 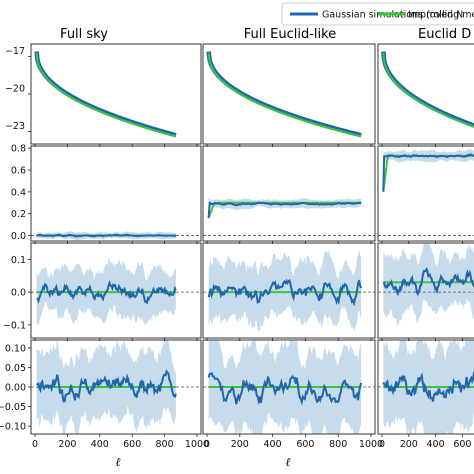 I want to click on y-tick-label: 0.8, so click(x=18, y=149).